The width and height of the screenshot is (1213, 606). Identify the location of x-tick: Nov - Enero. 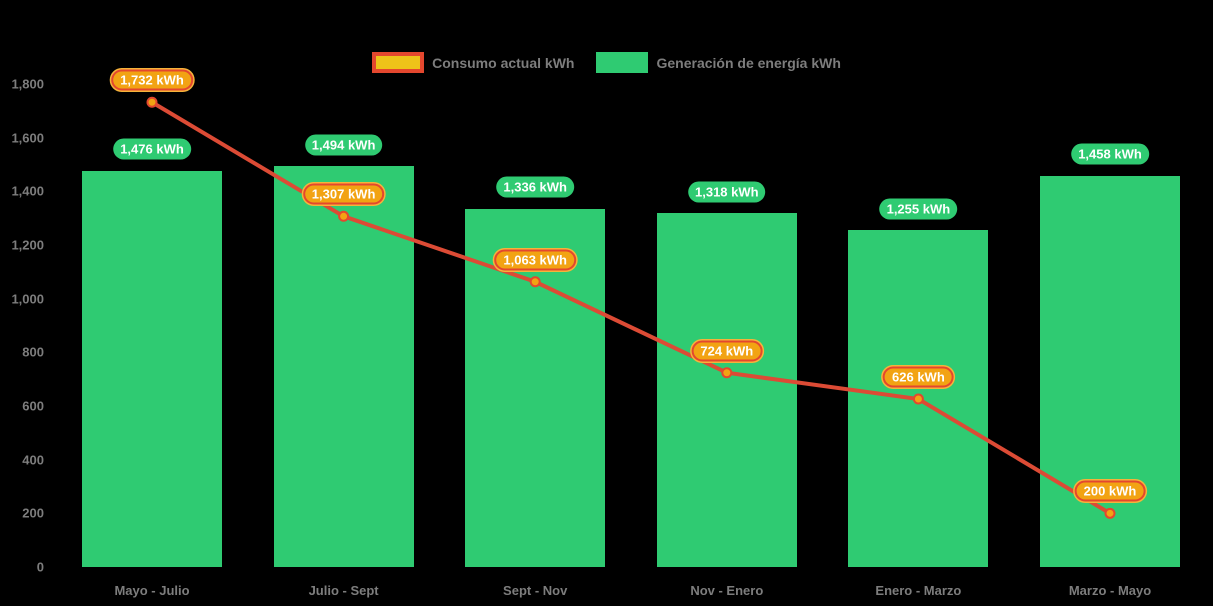
(727, 590).